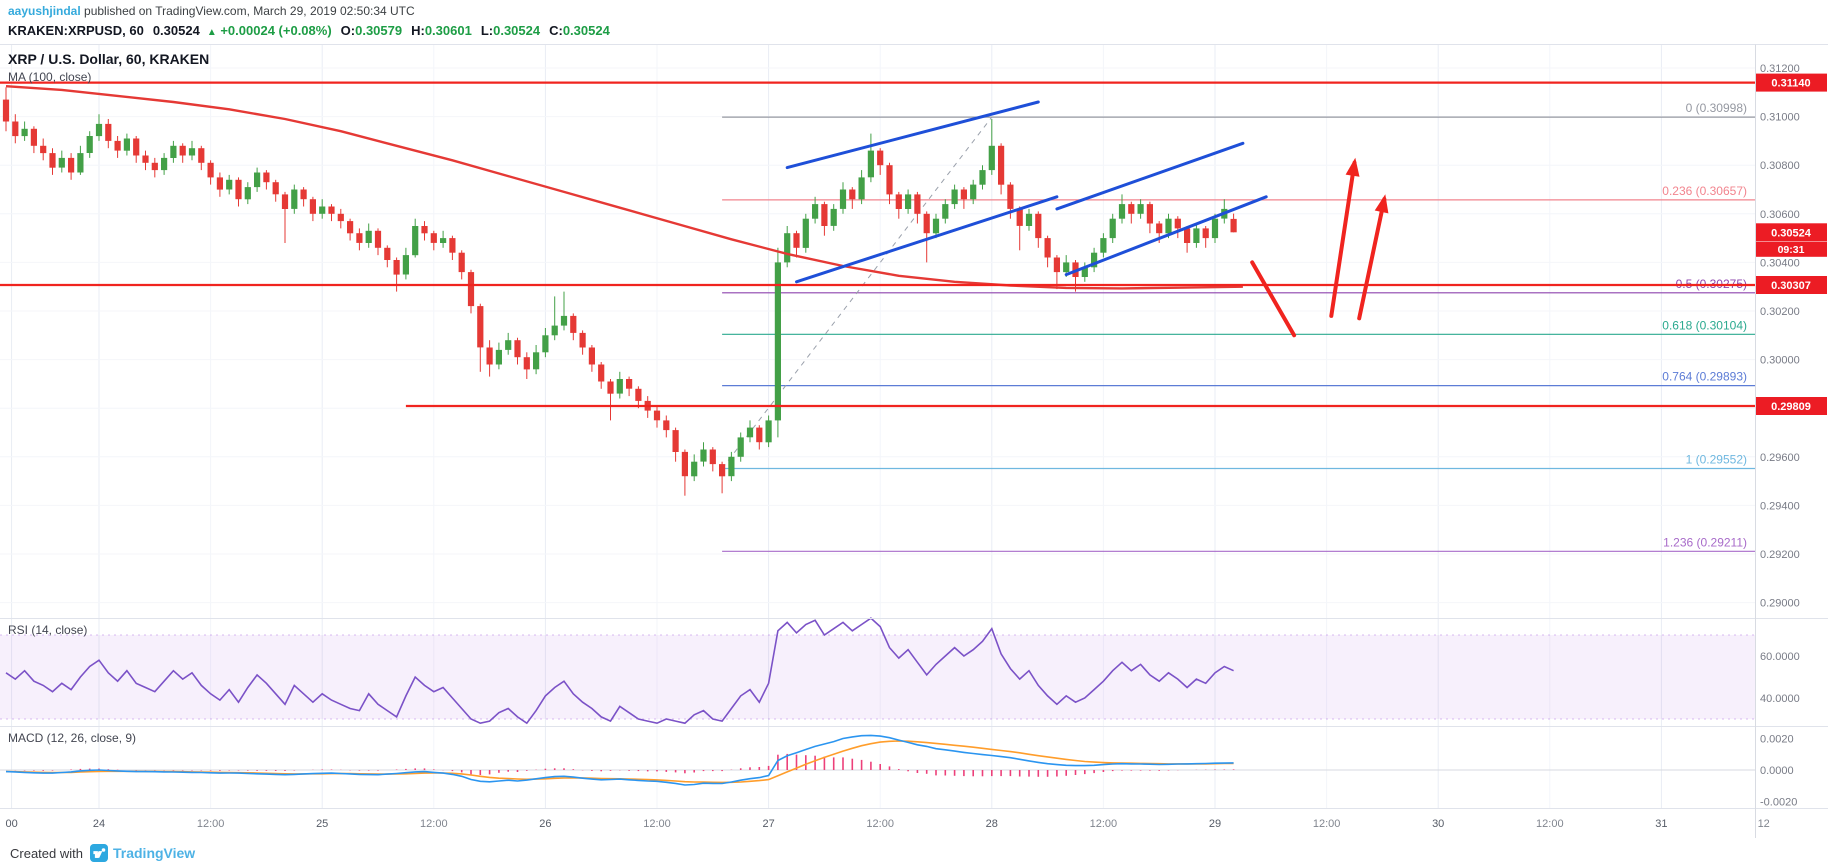 The width and height of the screenshot is (1828, 868). Describe the element at coordinates (1764, 824) in the screenshot. I see `time-axis-label: 12` at that location.